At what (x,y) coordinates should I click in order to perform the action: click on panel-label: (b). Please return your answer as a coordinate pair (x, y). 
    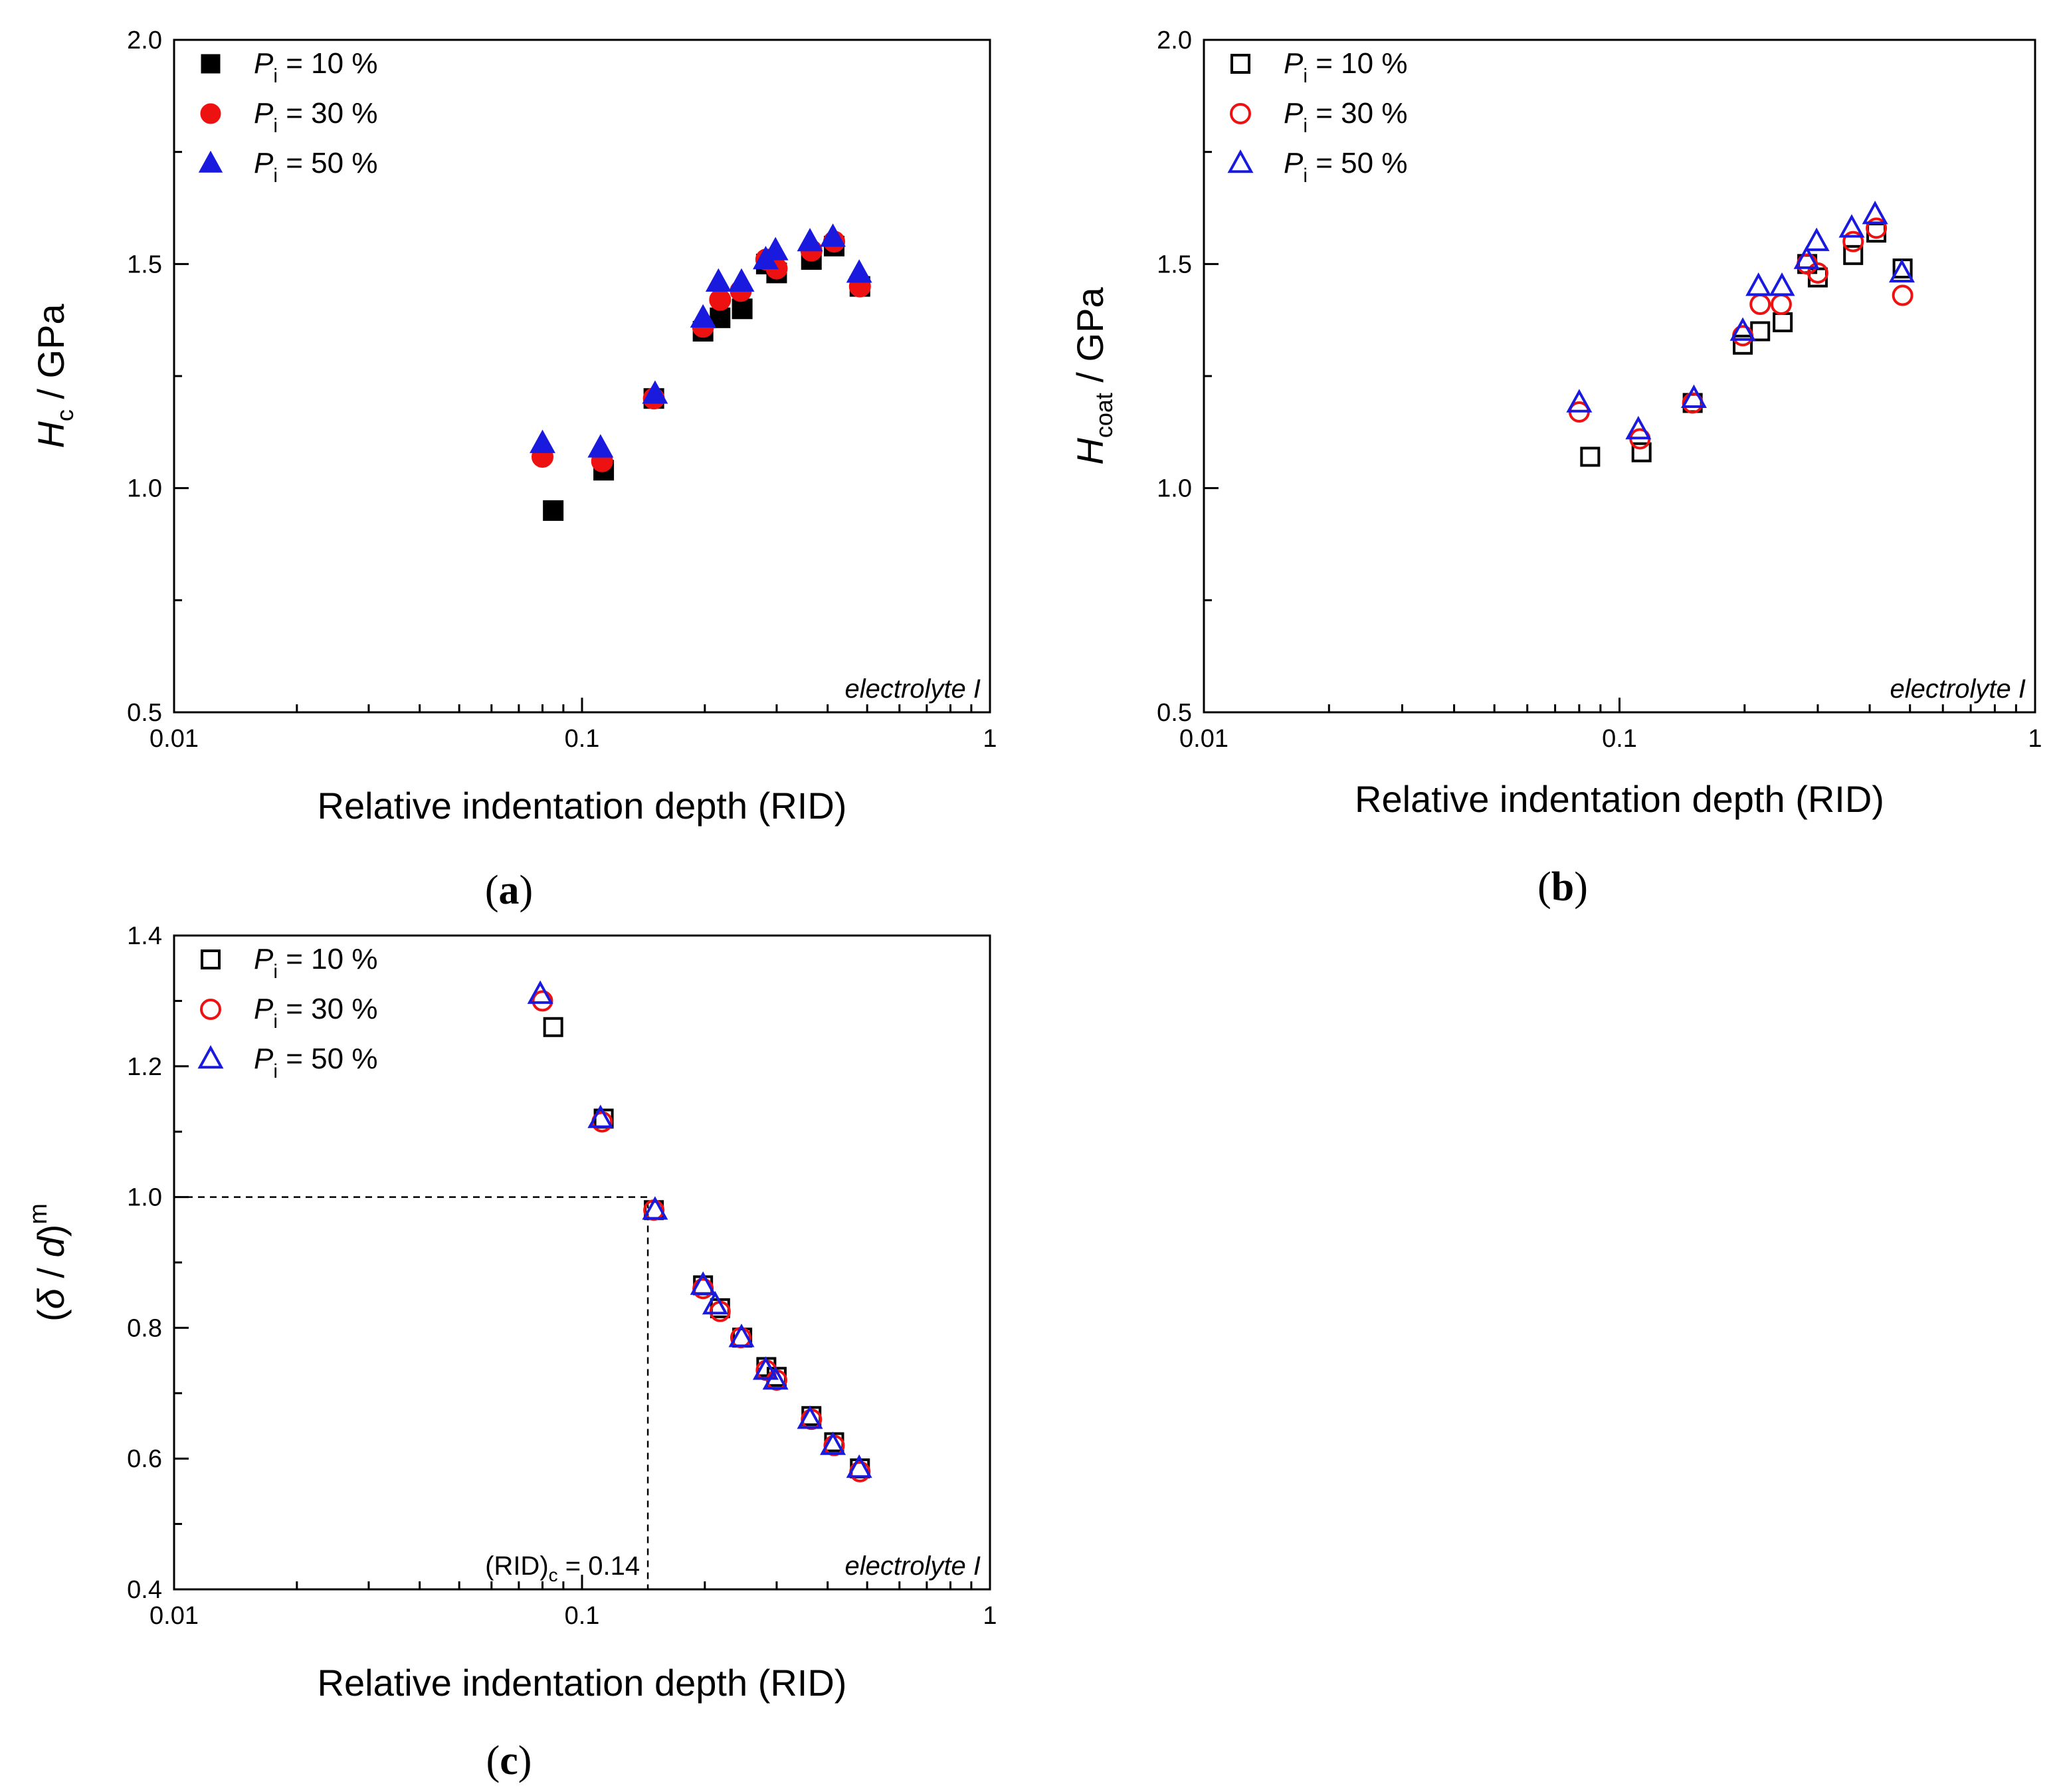
    Looking at the image, I should click on (1563, 887).